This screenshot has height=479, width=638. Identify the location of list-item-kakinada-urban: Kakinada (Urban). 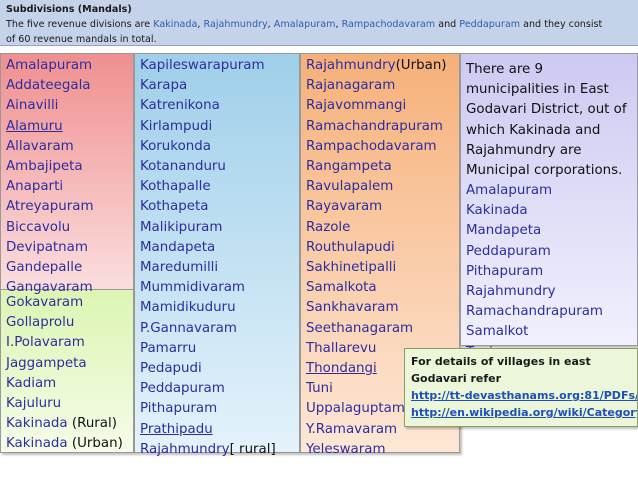
(64, 444).